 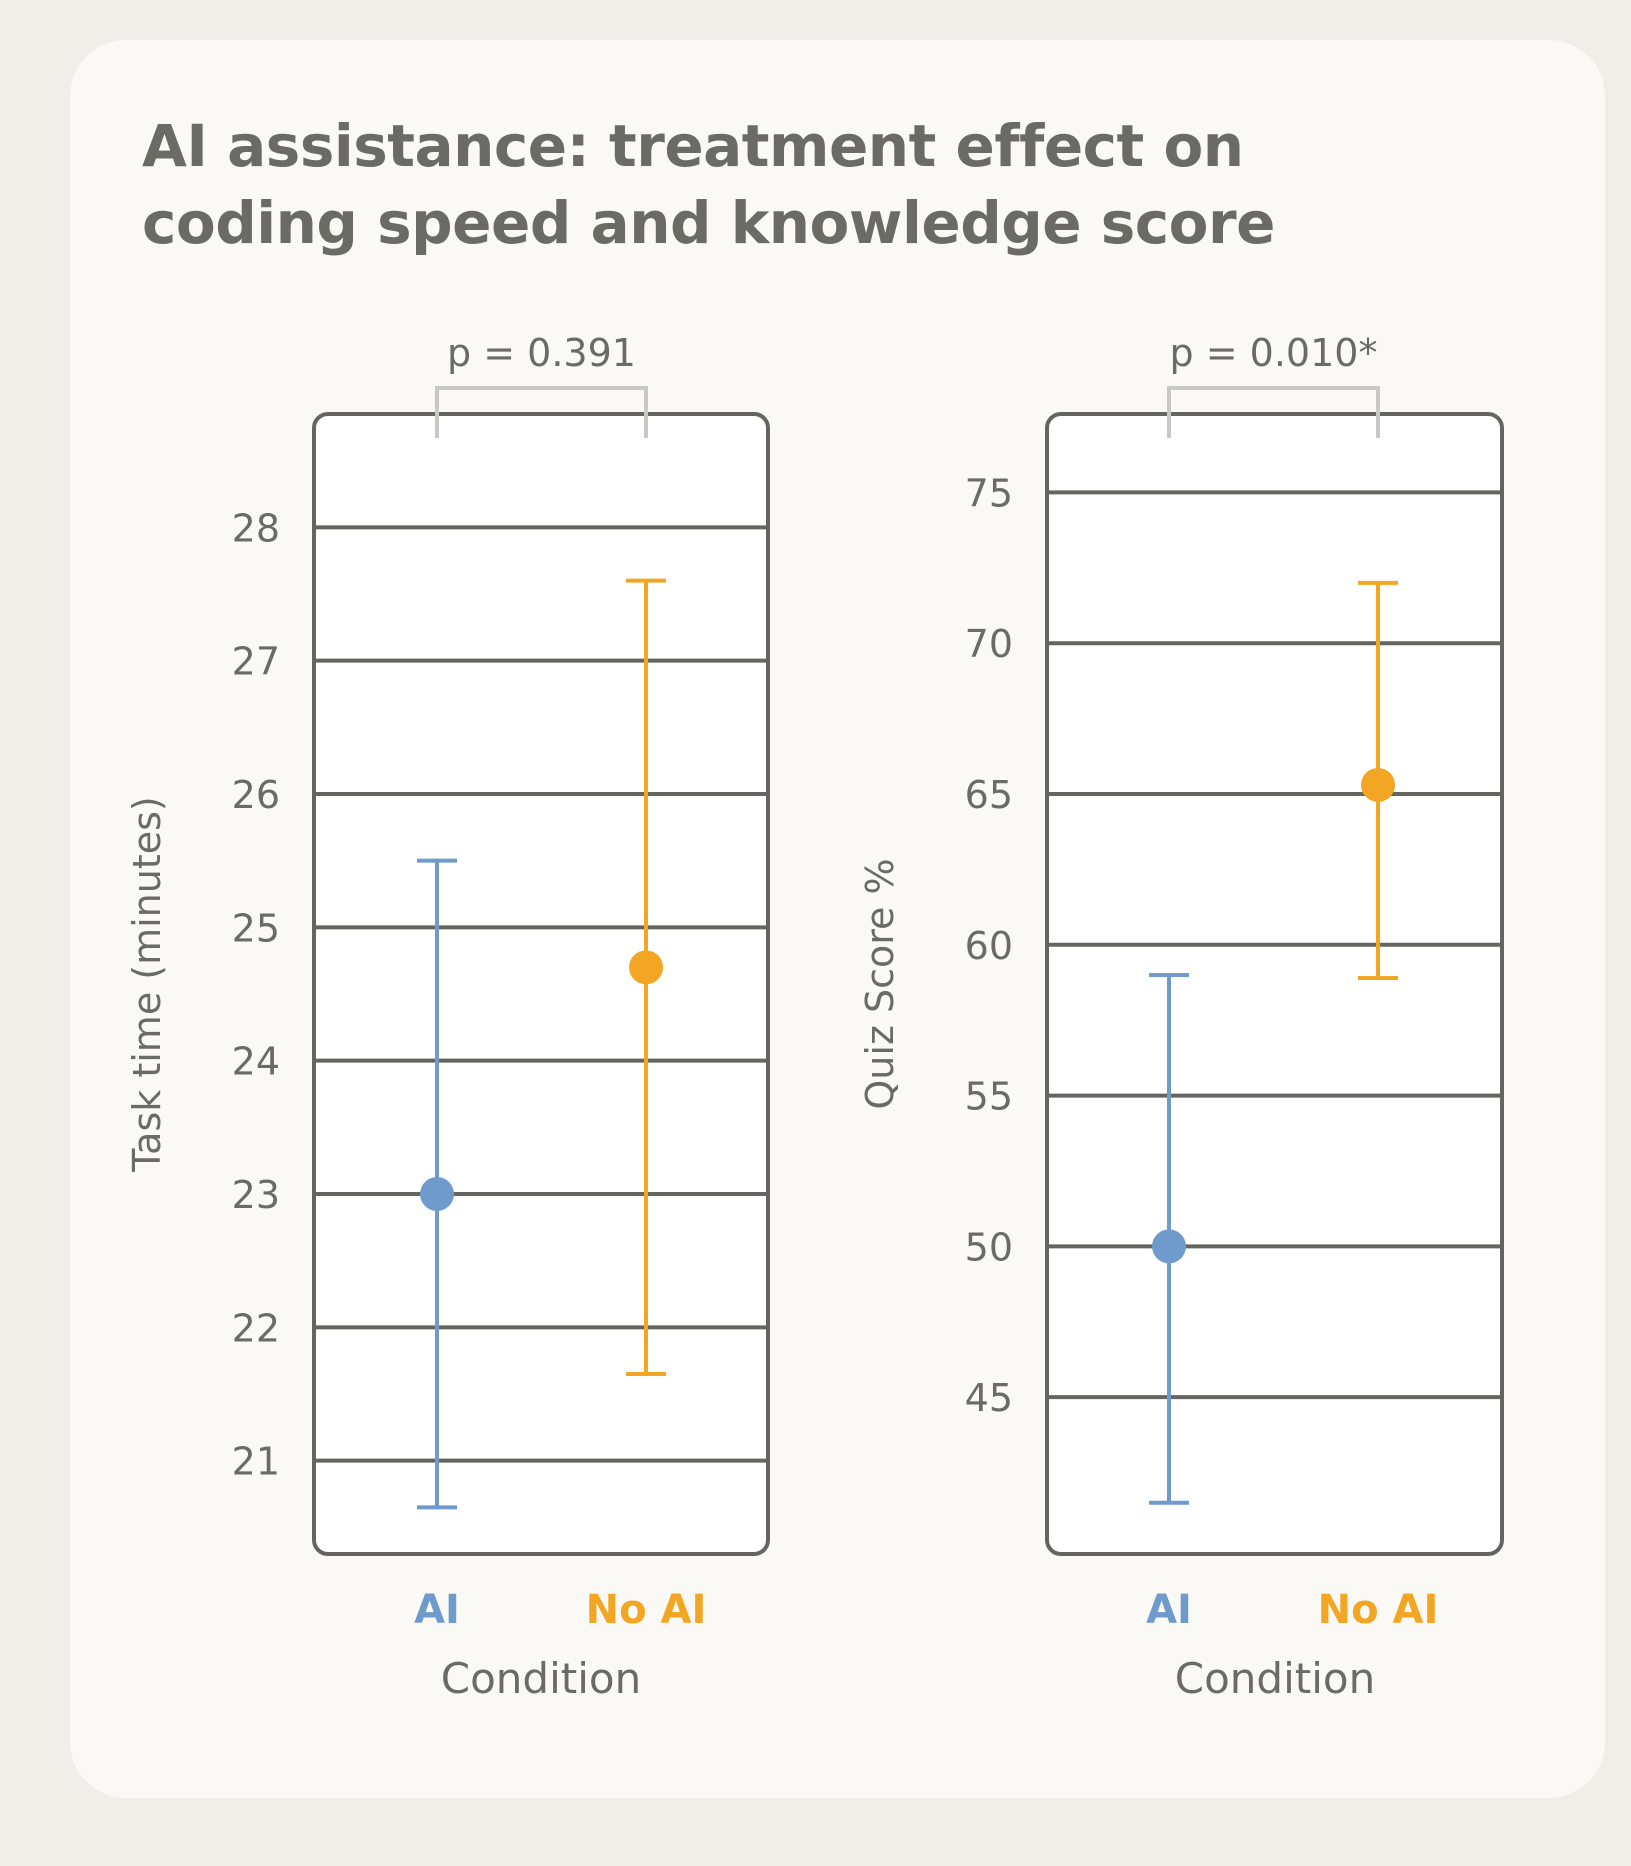 What do you see at coordinates (256, 528) in the screenshot?
I see `panel-1-y-tick-label: 28` at bounding box center [256, 528].